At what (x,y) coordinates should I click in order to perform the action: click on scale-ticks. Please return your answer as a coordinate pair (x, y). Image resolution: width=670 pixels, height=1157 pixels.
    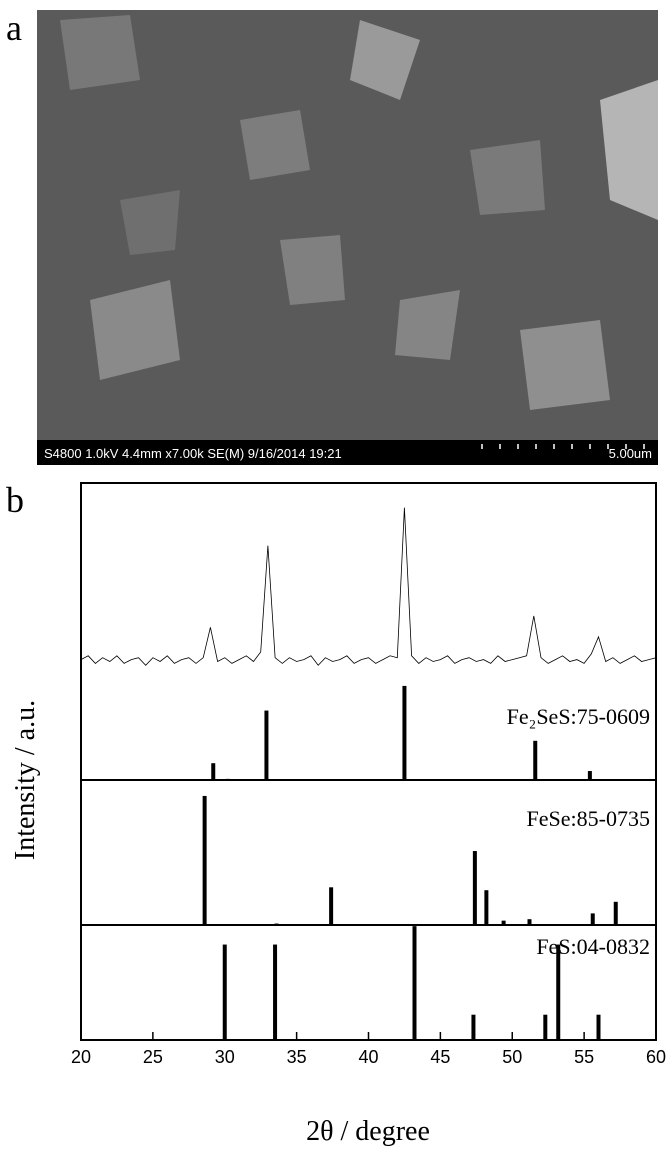
    Looking at the image, I should click on (563, 446).